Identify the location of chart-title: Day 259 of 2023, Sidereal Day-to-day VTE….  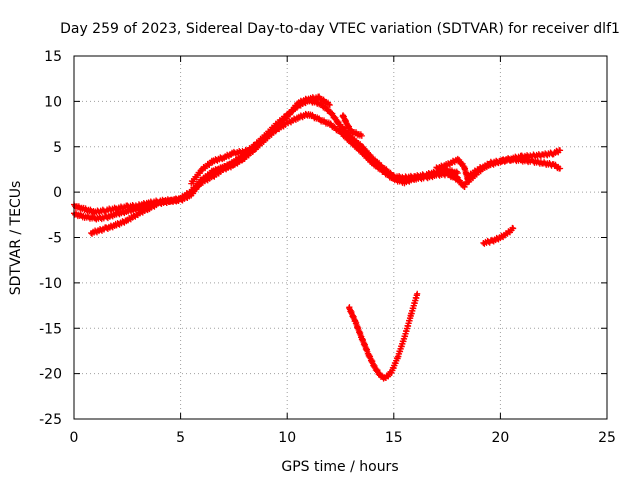
(340, 29).